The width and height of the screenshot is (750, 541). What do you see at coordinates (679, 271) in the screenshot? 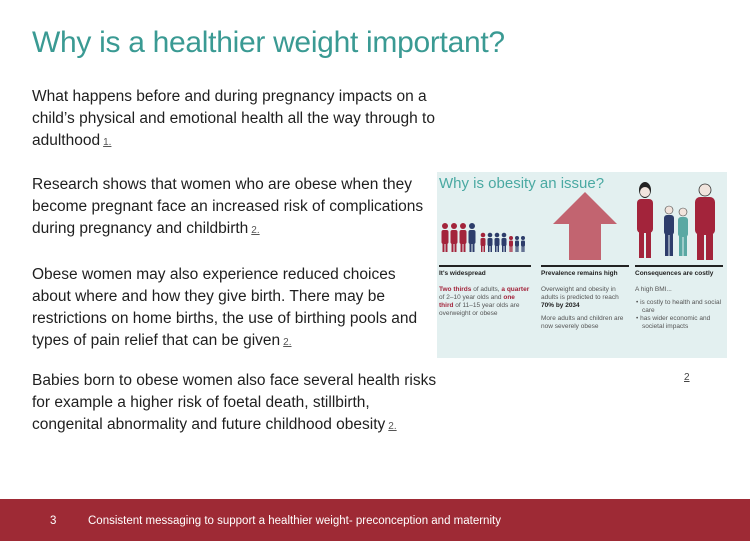
I see `consequences-heading: Consequences are costly` at bounding box center [679, 271].